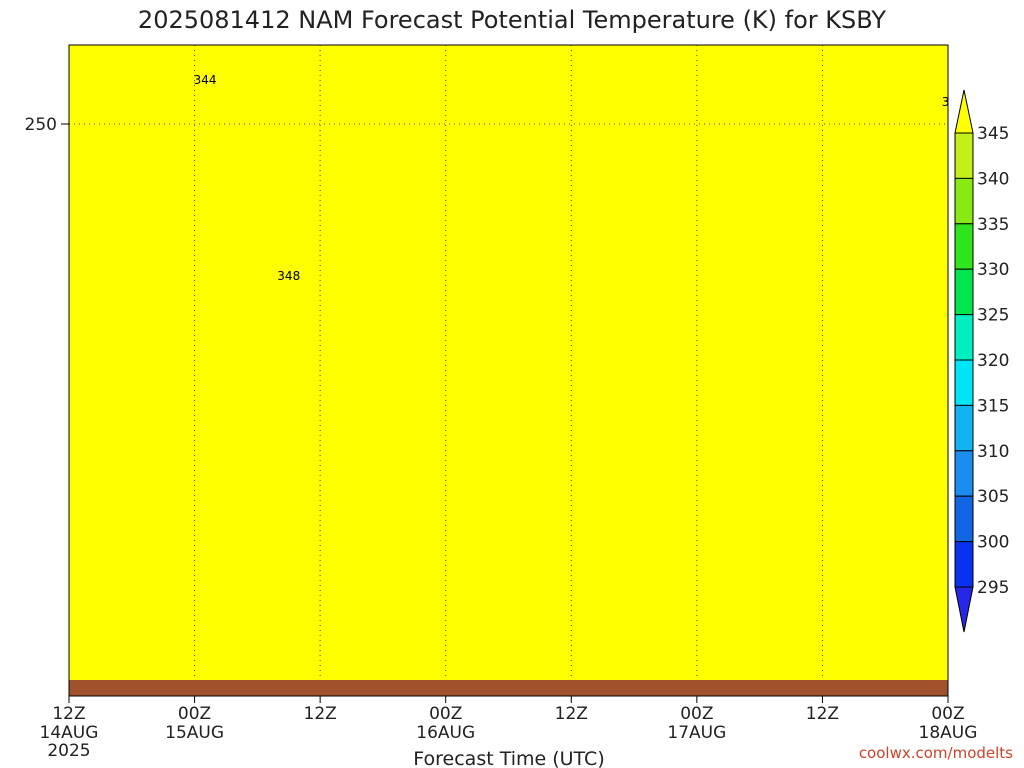  Describe the element at coordinates (41, 125) in the screenshot. I see `y-tick-label: 250` at that location.